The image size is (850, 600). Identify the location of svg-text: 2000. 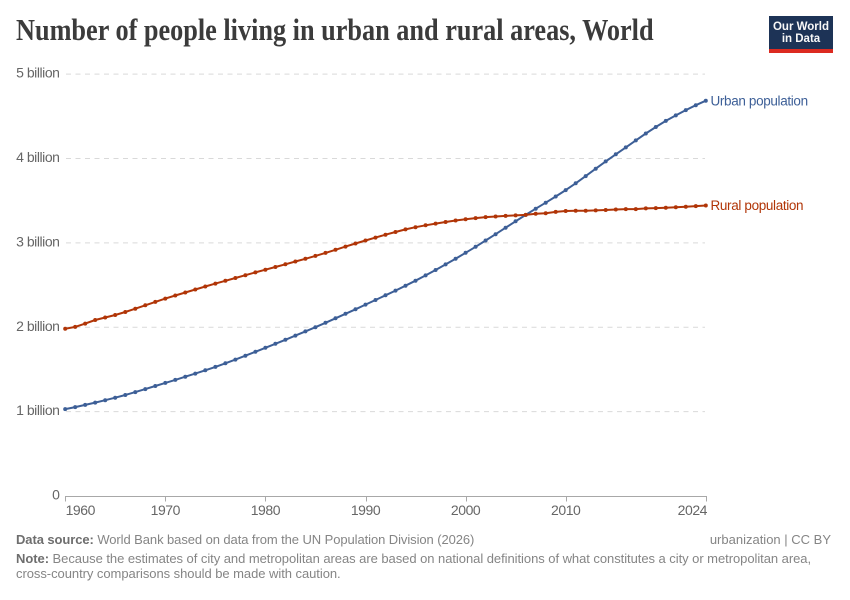
(466, 510).